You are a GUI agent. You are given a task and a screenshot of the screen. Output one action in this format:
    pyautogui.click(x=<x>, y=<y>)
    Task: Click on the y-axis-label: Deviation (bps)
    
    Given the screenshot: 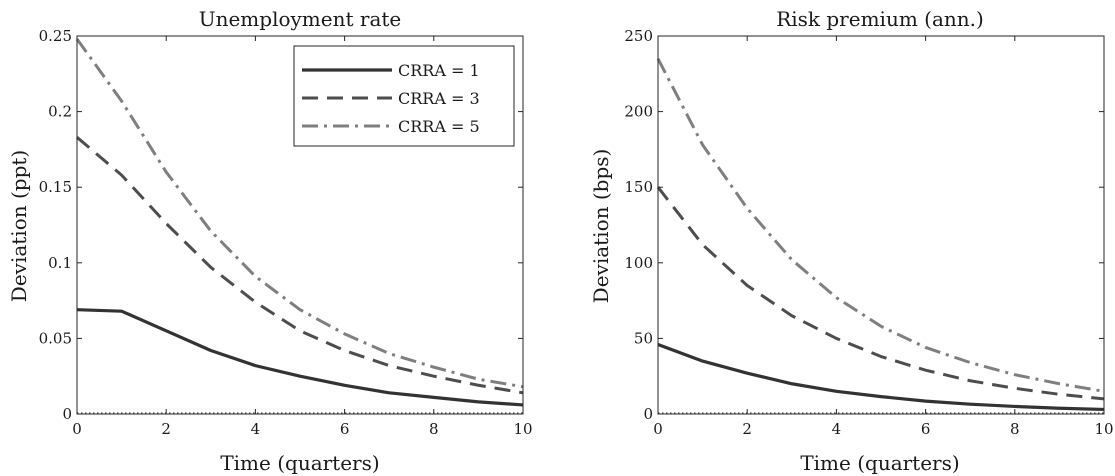 What is the action you would take?
    pyautogui.click(x=601, y=226)
    